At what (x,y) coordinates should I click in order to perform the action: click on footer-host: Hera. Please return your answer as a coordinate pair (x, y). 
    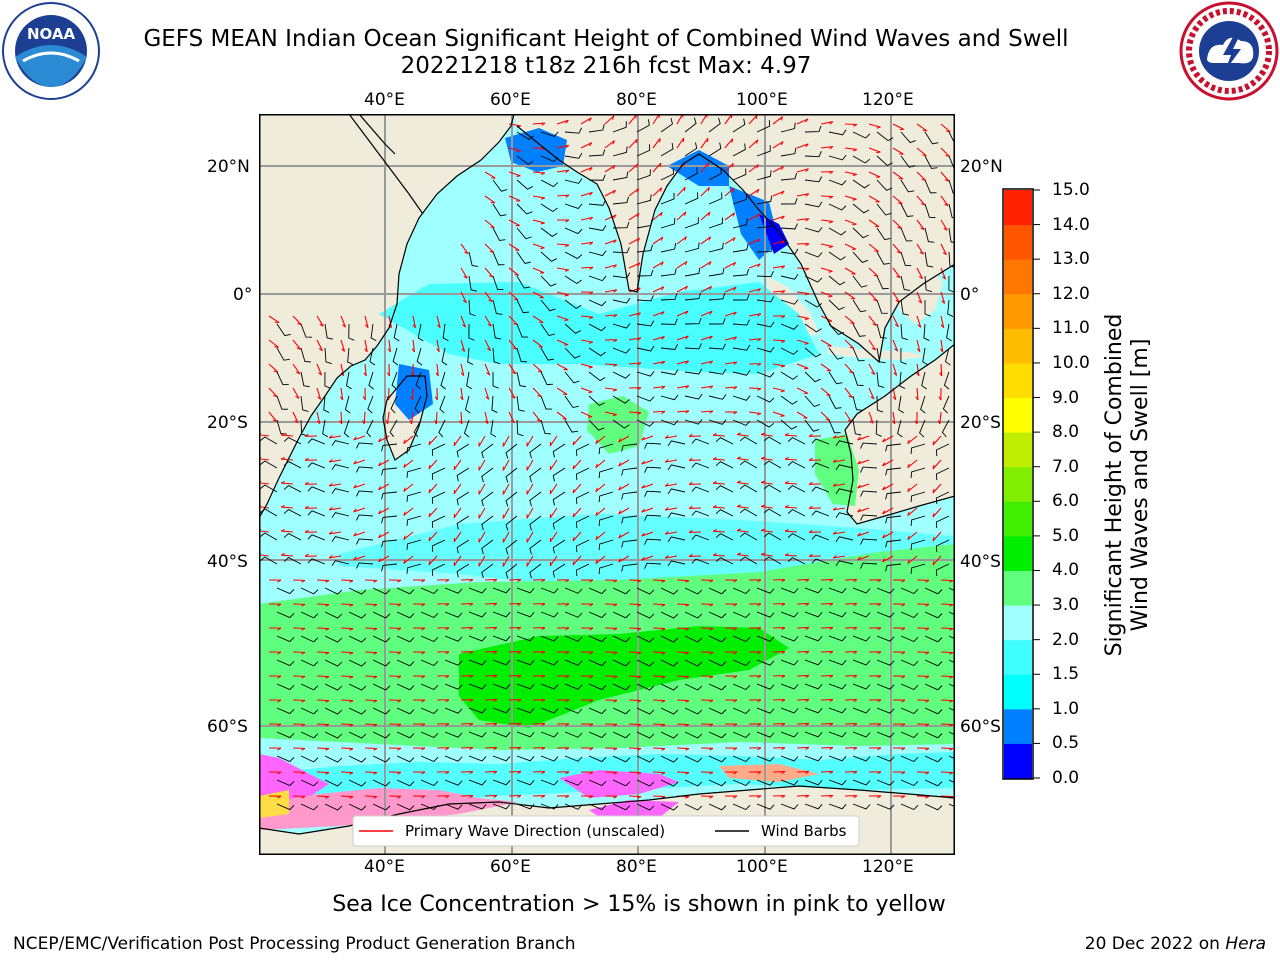
    Looking at the image, I should click on (1245, 944).